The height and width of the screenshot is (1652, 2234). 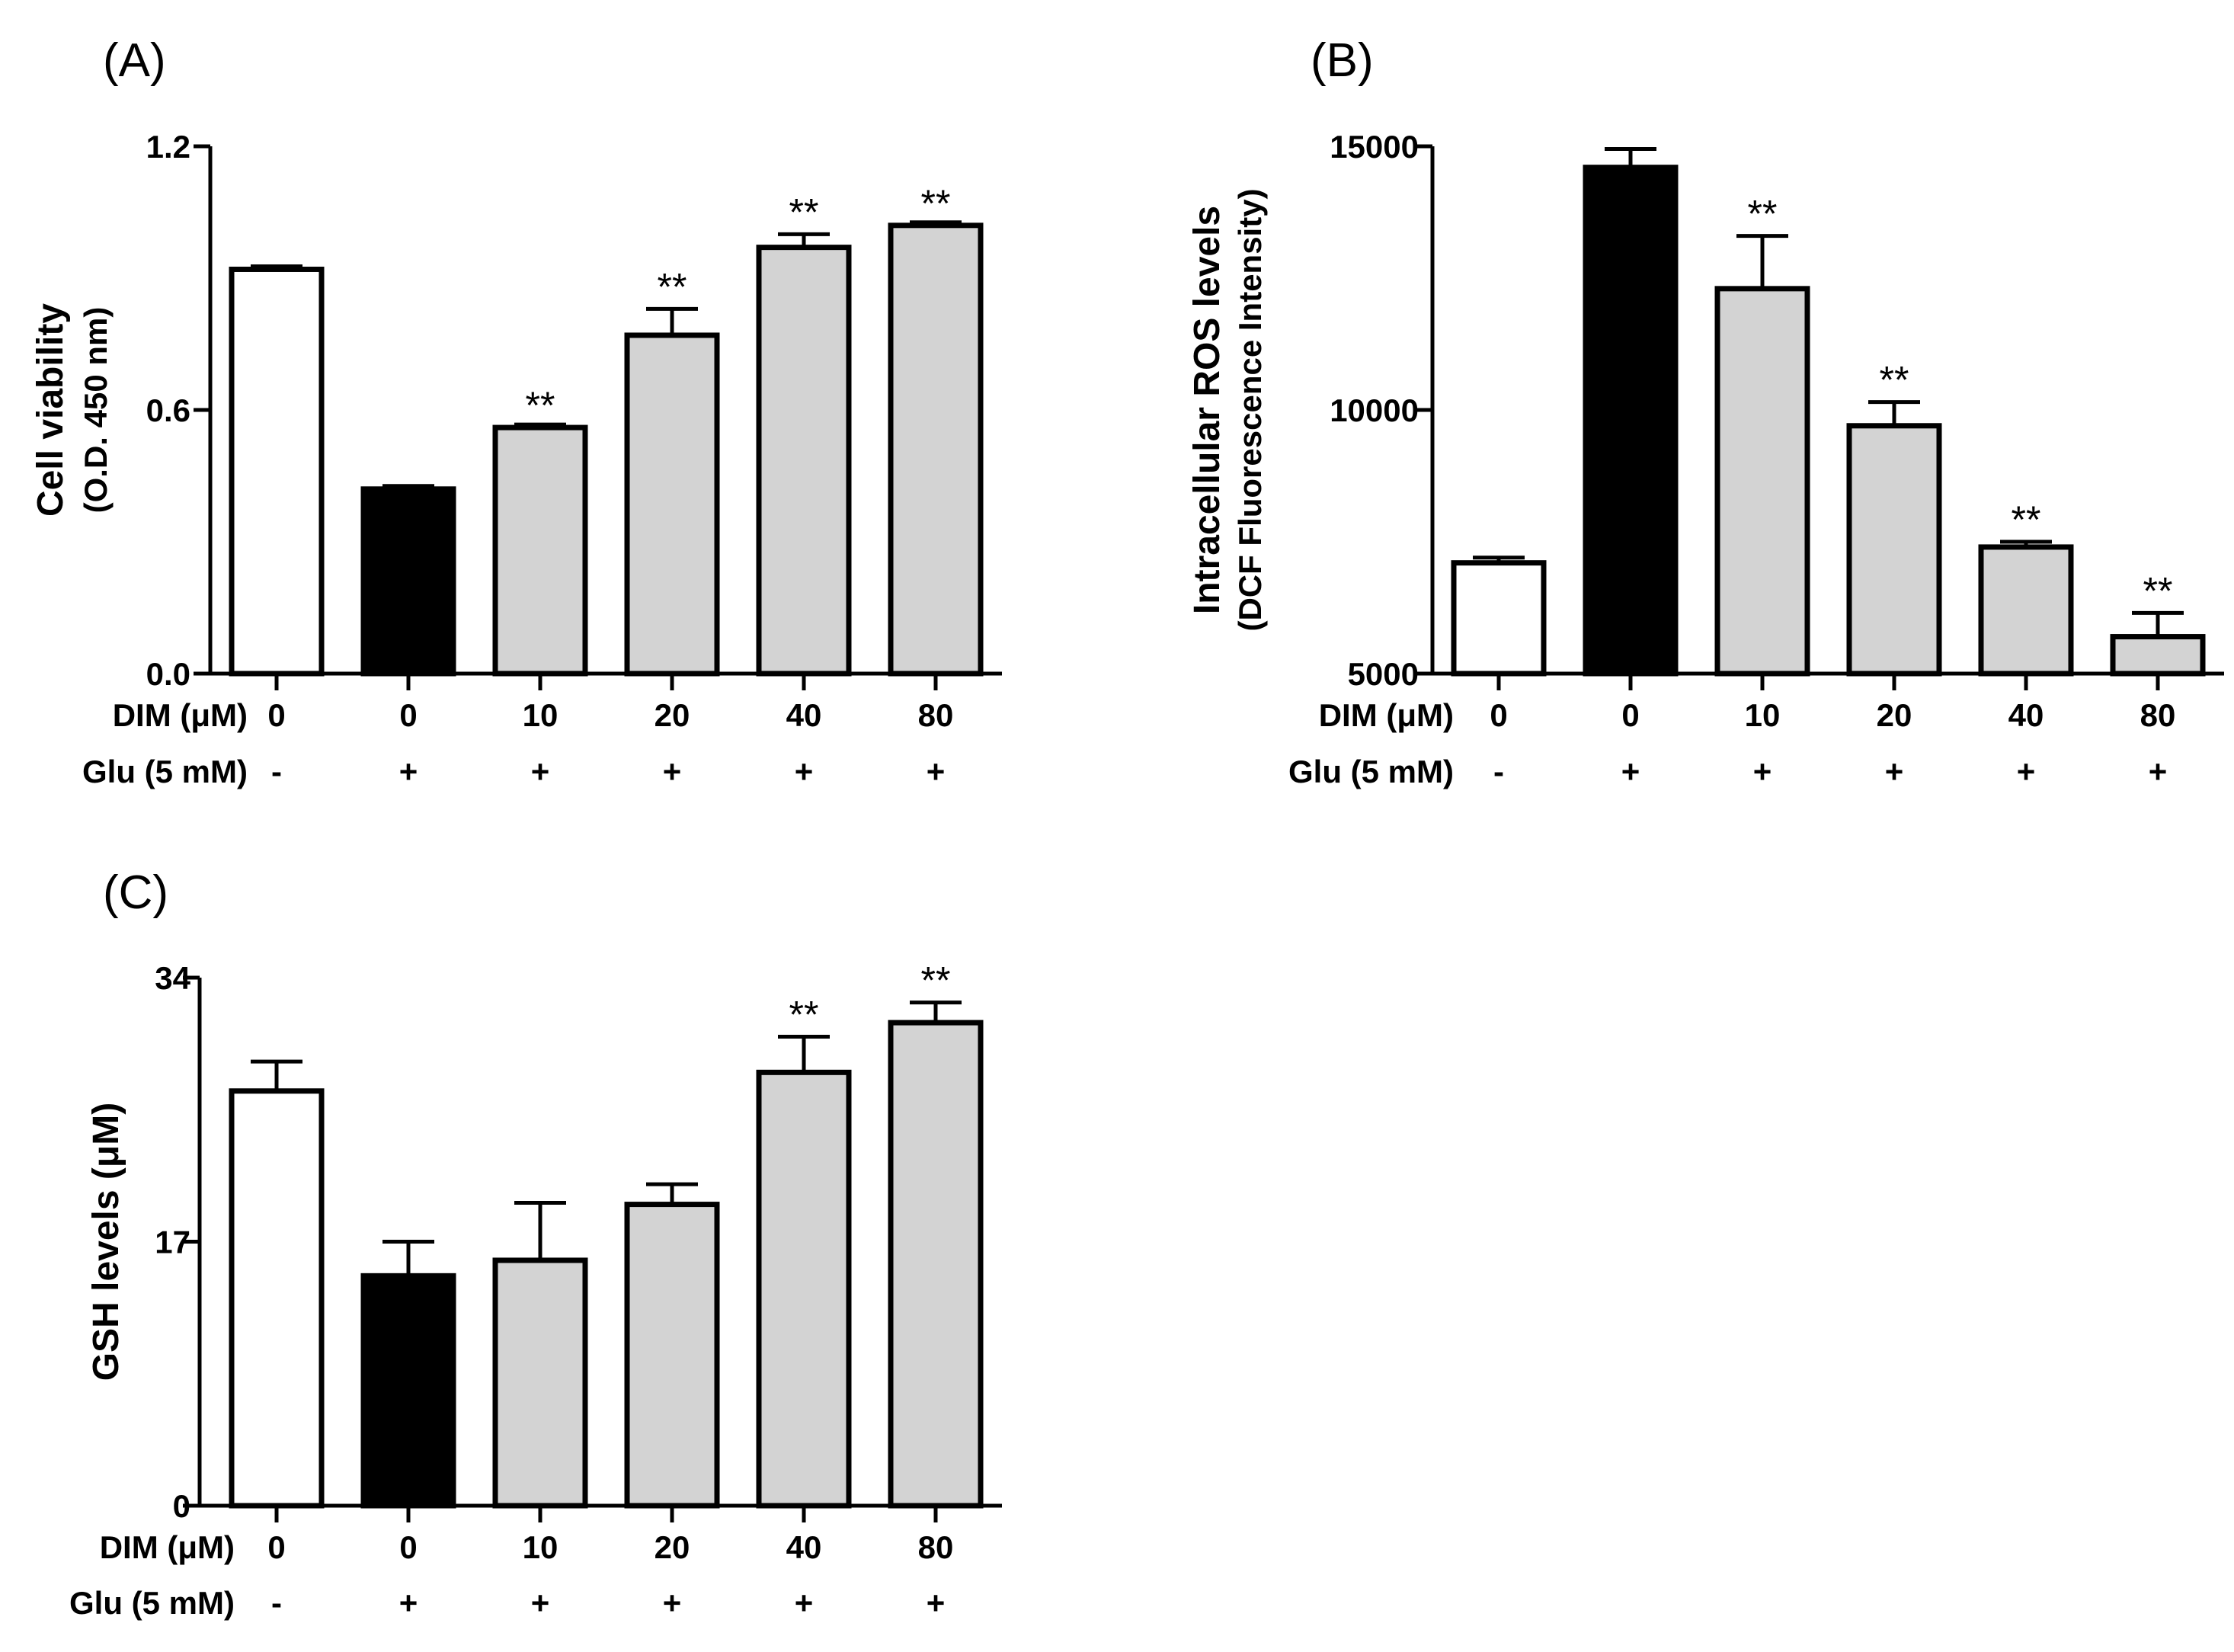 What do you see at coordinates (1374, 147) in the screenshot?
I see `y-tick-label: 15000` at bounding box center [1374, 147].